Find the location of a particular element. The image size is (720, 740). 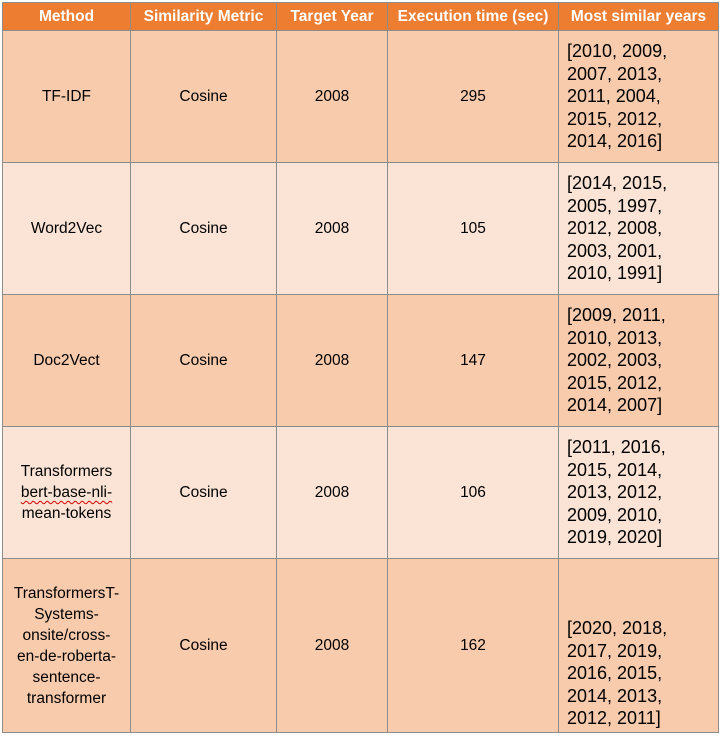

execution-time-cell: 162 is located at coordinates (473, 645).